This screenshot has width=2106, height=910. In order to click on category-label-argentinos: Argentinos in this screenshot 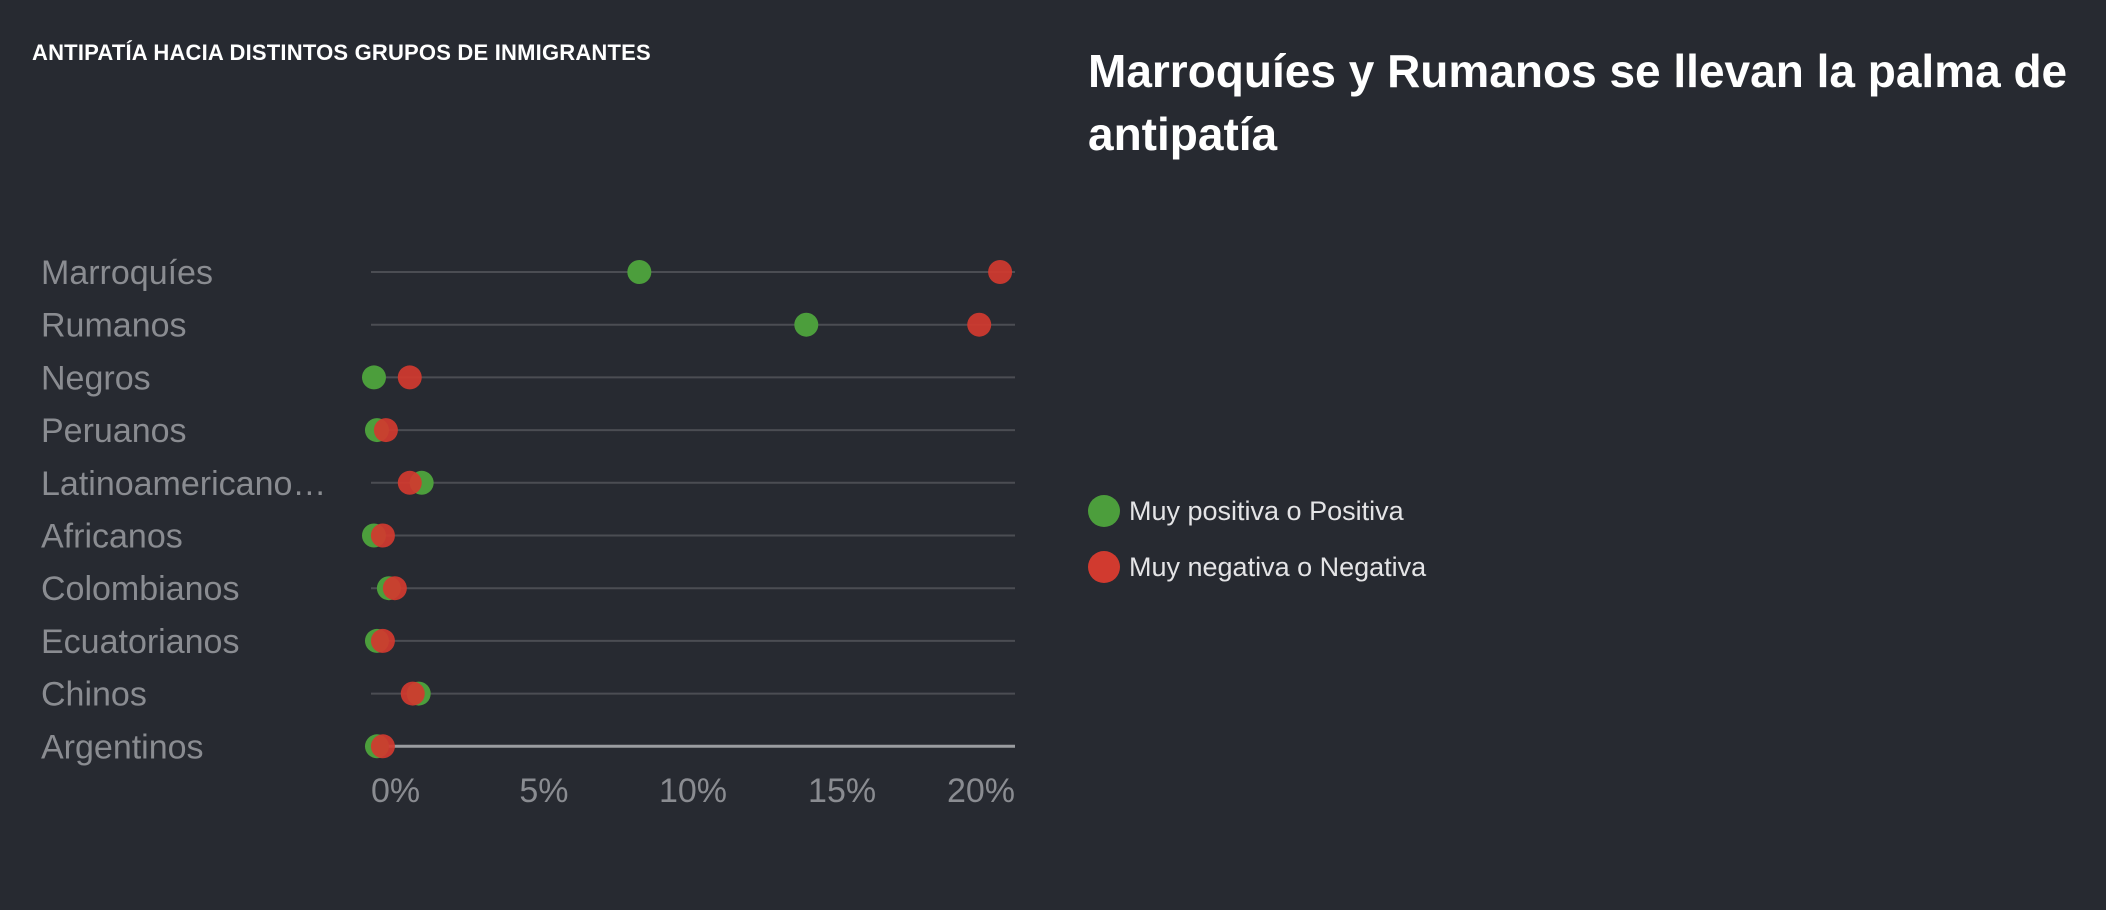, I will do `click(122, 747)`.